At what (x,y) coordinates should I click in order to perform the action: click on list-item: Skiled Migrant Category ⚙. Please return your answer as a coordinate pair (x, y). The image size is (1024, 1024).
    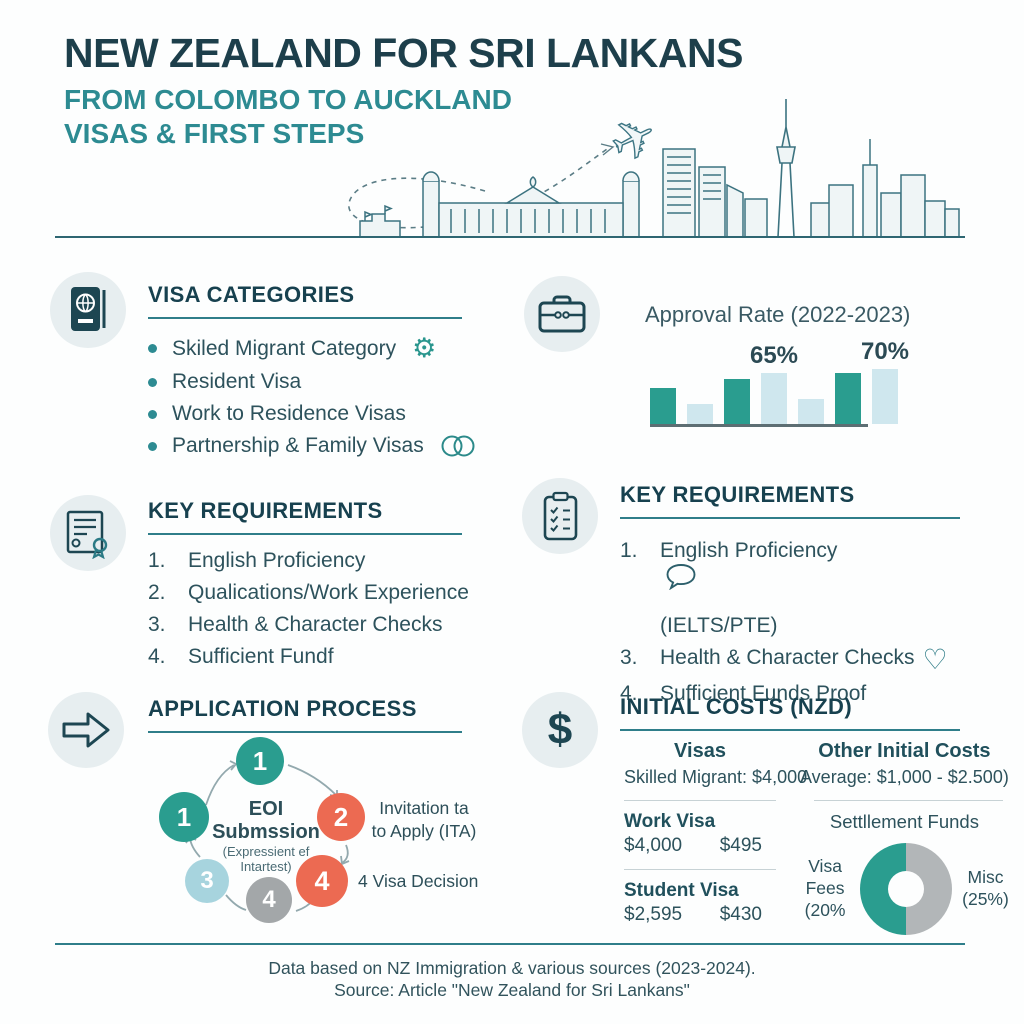
    Looking at the image, I should click on (313, 348).